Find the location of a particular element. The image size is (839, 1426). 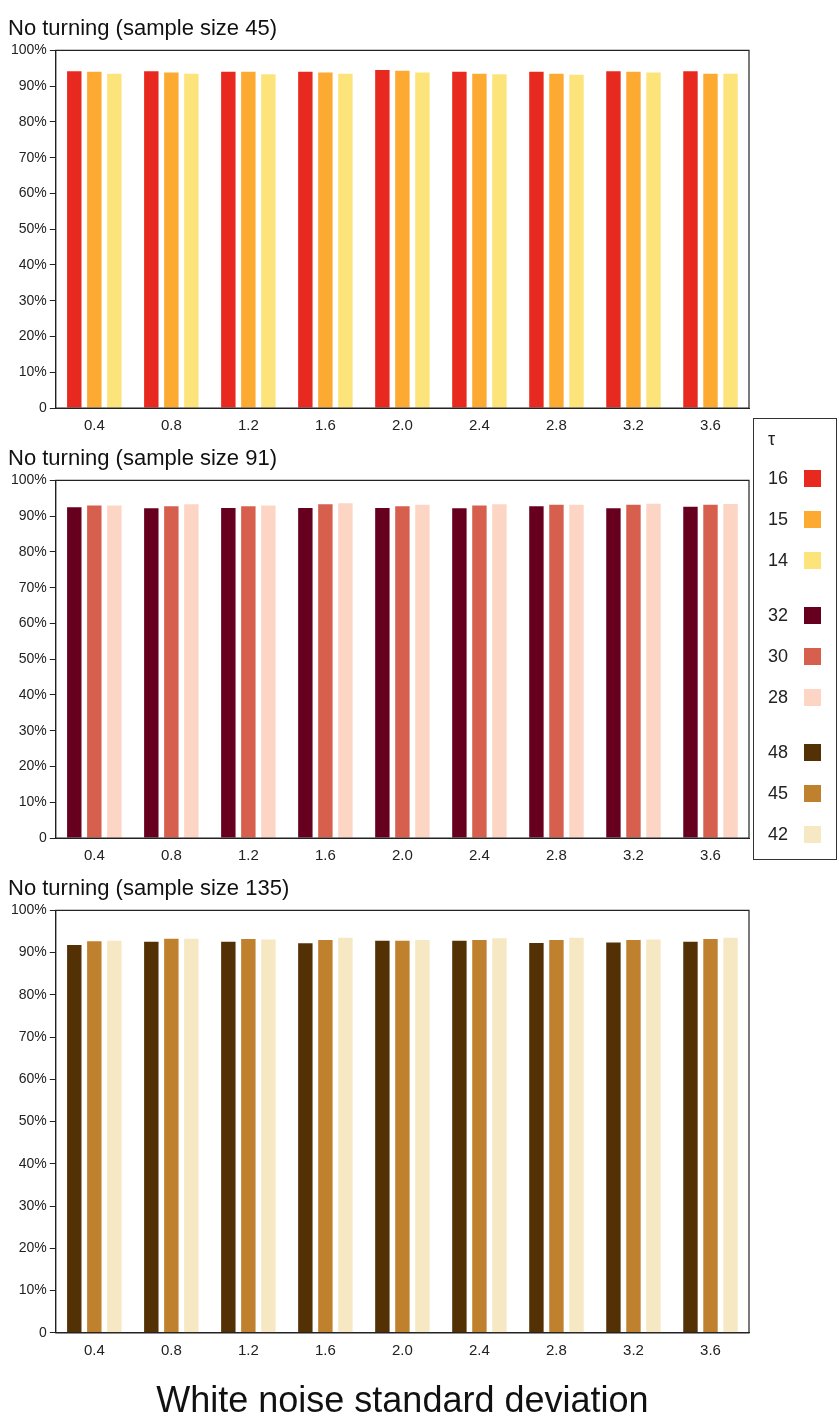

chart-title: No turning (sample size 135) is located at coordinates (149, 888).